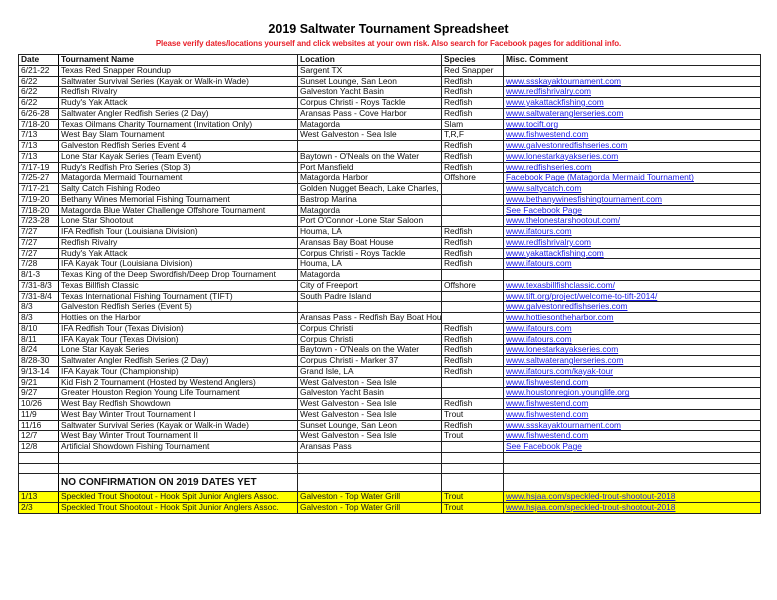  I want to click on species-cell: Trout, so click(472, 414).